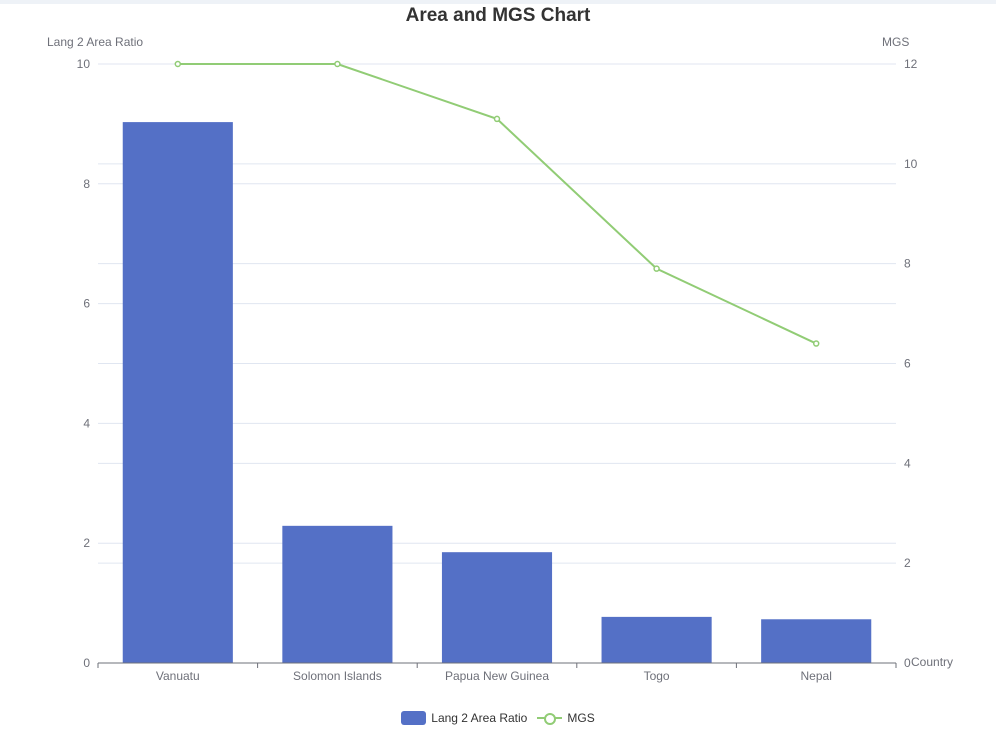  I want to click on y-left-tick-label: 0, so click(86, 663).